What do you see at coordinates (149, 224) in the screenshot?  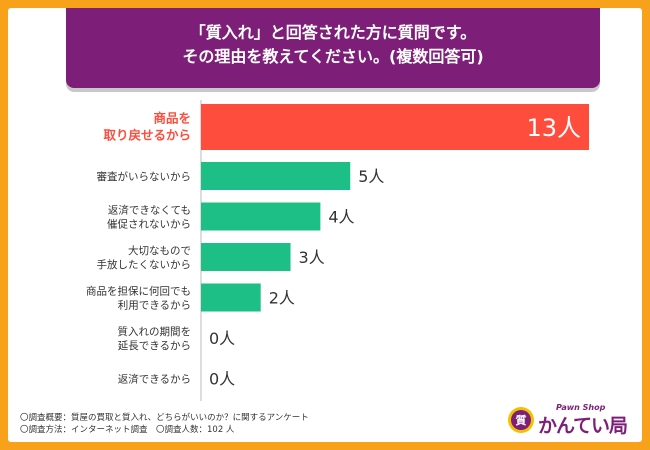 I see `category-label: 催促されないから` at bounding box center [149, 224].